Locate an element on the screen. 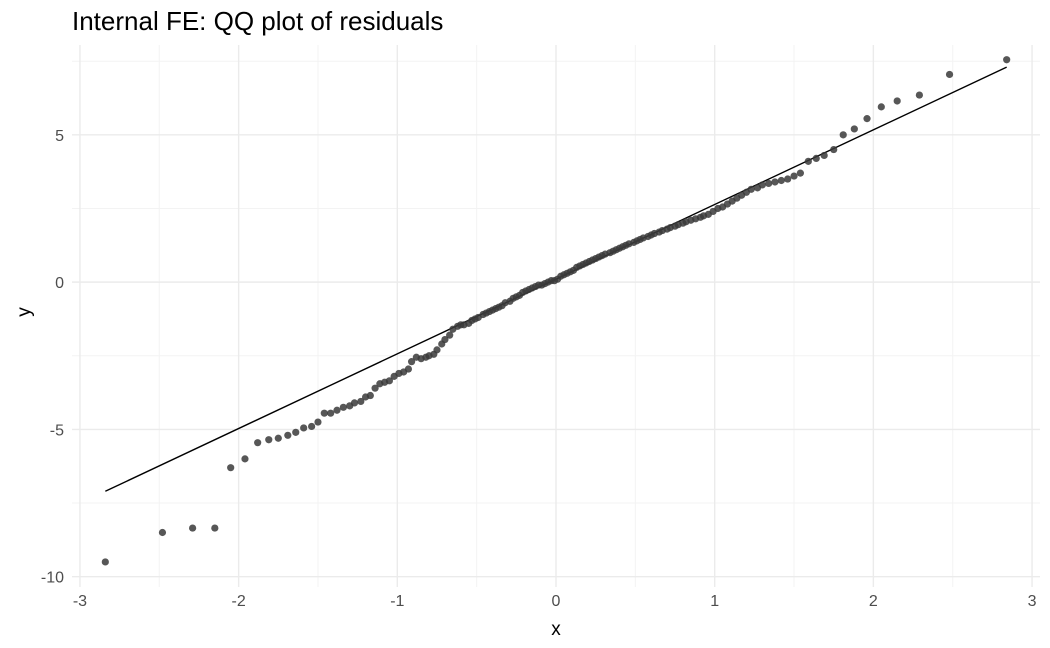  y-tick-label: -10 is located at coordinates (52, 578).